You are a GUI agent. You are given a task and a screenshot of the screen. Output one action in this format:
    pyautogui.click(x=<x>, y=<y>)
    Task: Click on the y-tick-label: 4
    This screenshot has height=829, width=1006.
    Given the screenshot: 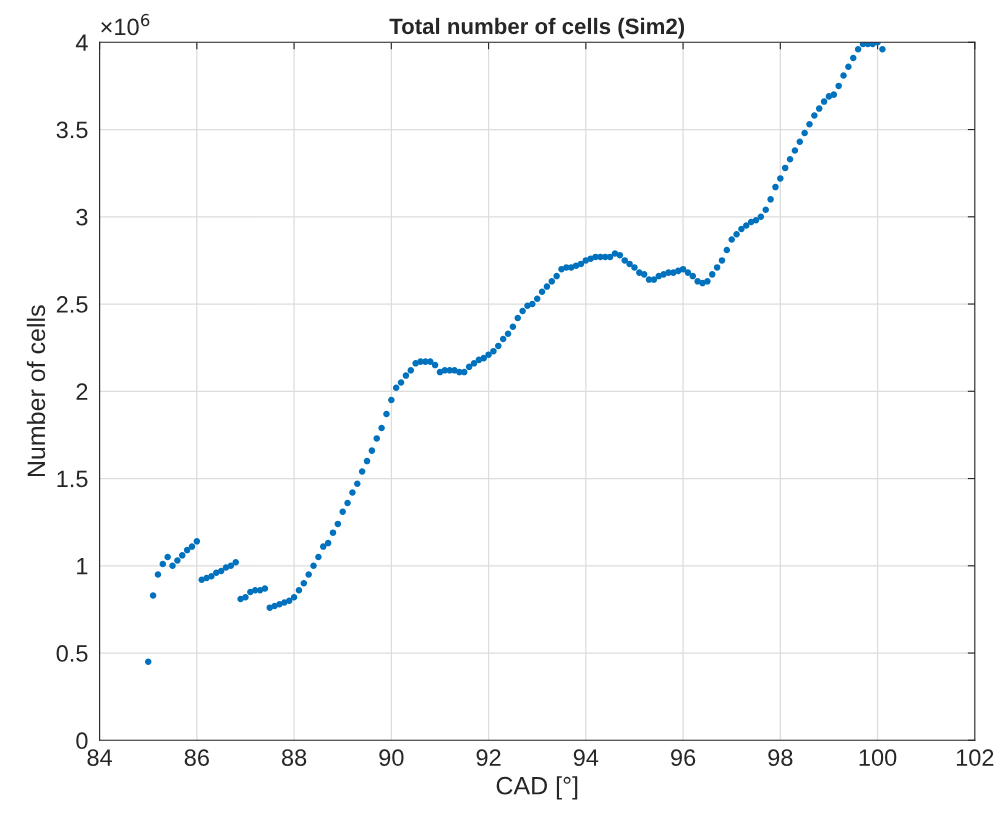 What is the action you would take?
    pyautogui.click(x=81, y=42)
    